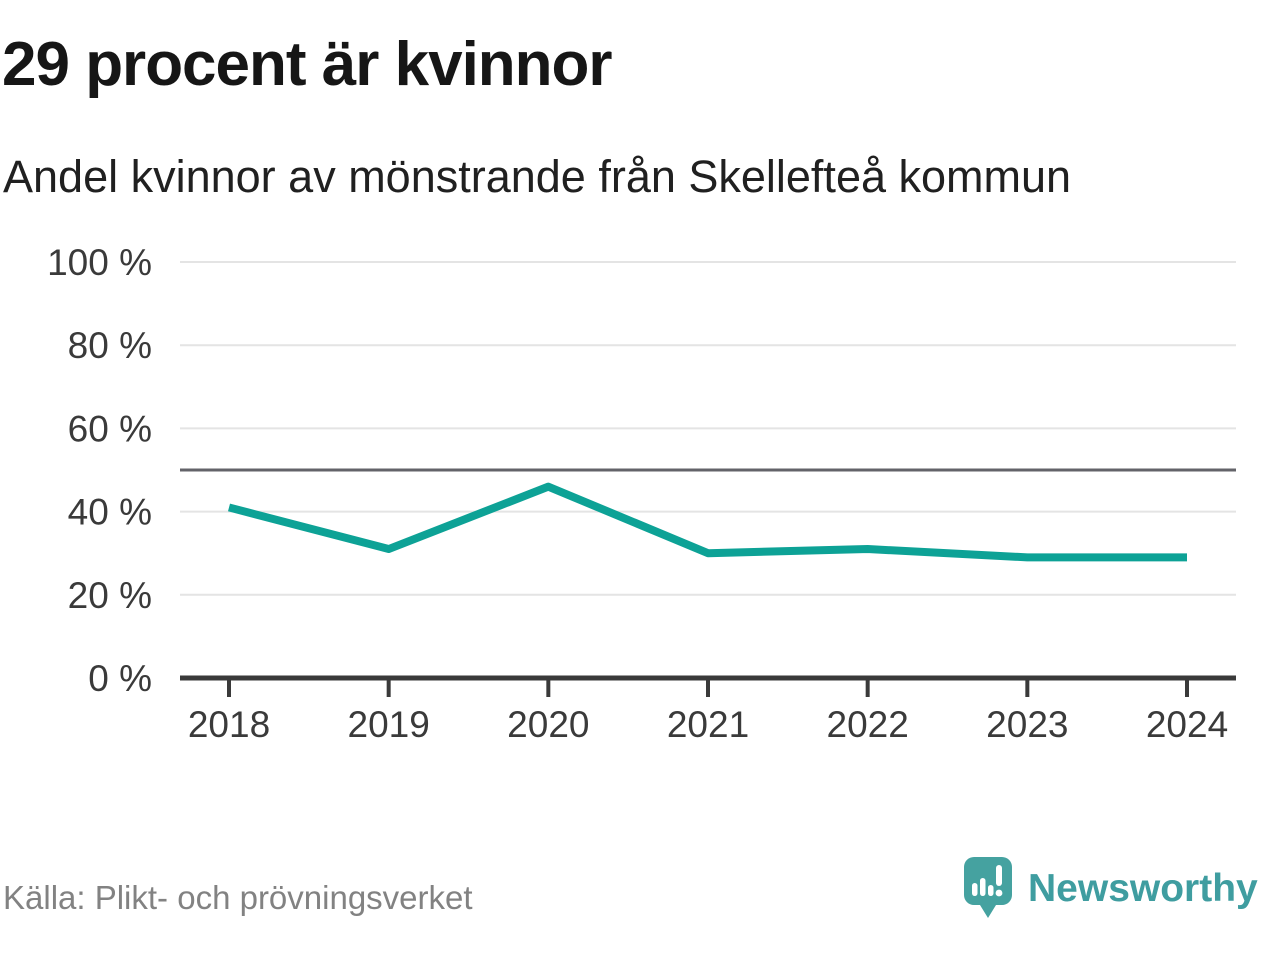 The height and width of the screenshot is (960, 1280). I want to click on brand-name: Newsworthy, so click(1143, 888).